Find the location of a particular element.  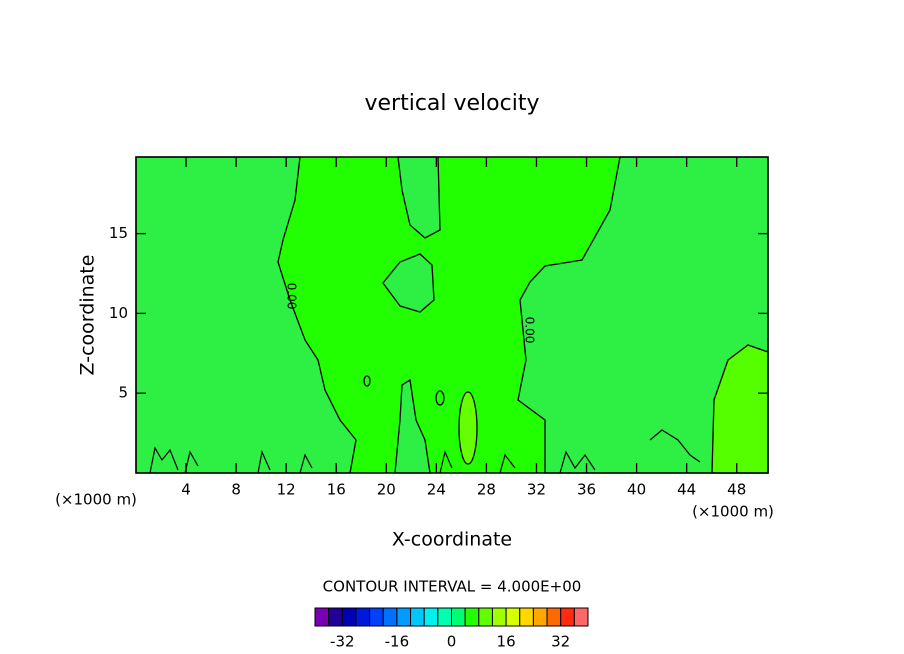

x-tick-label: 24 is located at coordinates (436, 490).